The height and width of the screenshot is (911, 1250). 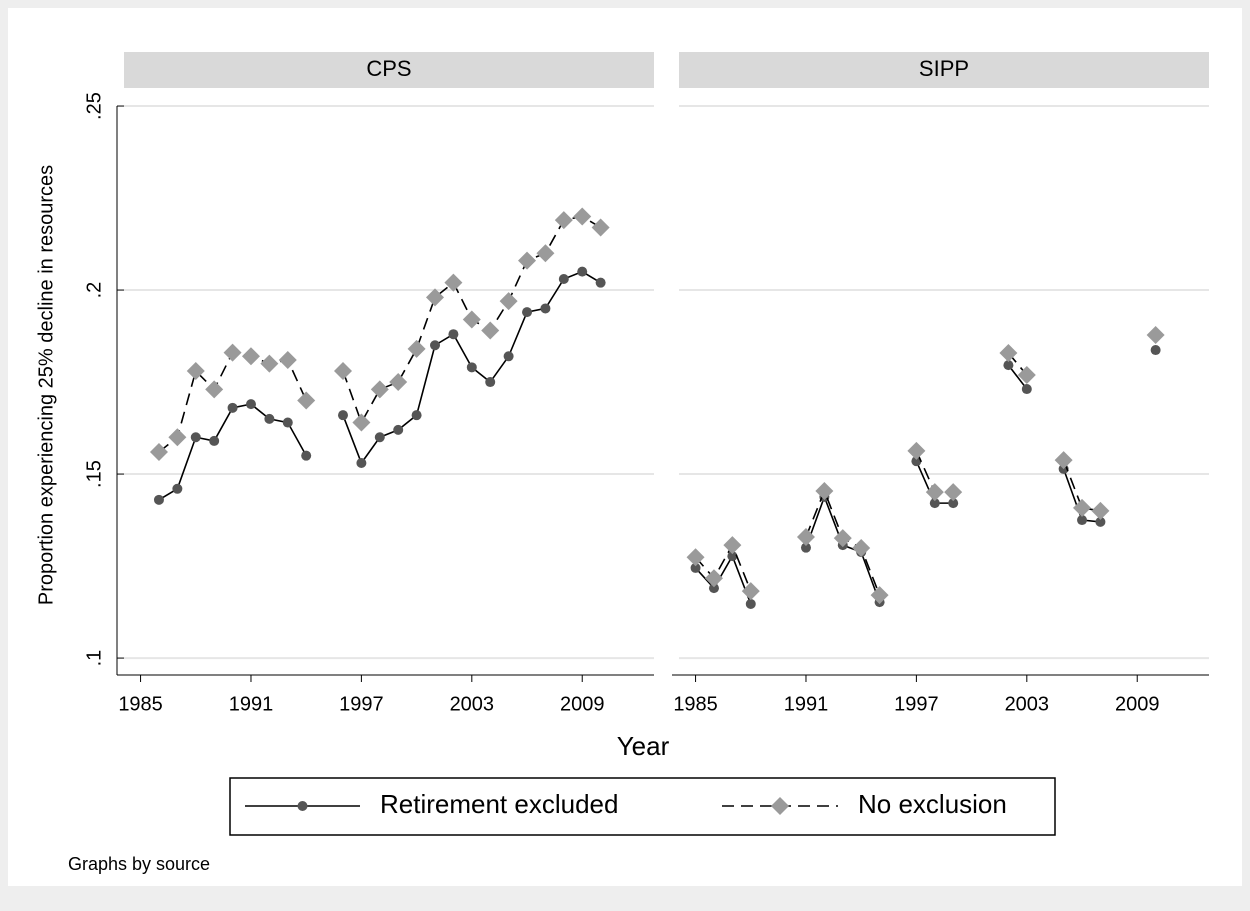 What do you see at coordinates (94, 106) in the screenshot?
I see `y-tick-label: .25` at bounding box center [94, 106].